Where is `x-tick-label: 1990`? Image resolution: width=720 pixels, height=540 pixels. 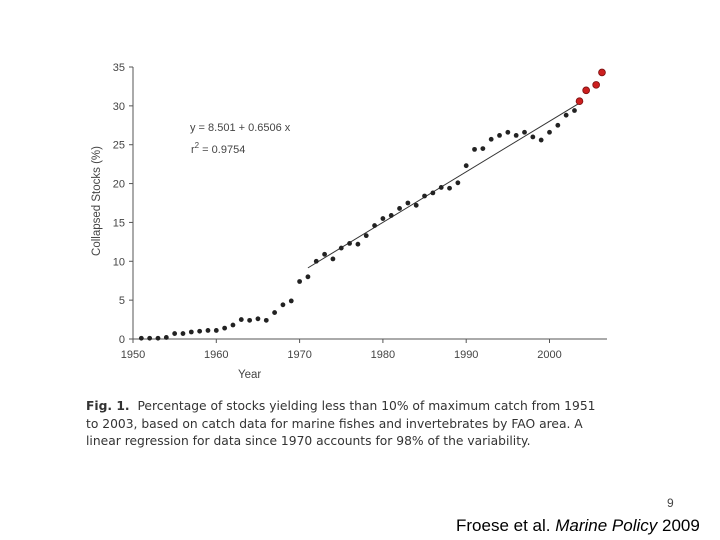 x-tick-label: 1990 is located at coordinates (466, 355).